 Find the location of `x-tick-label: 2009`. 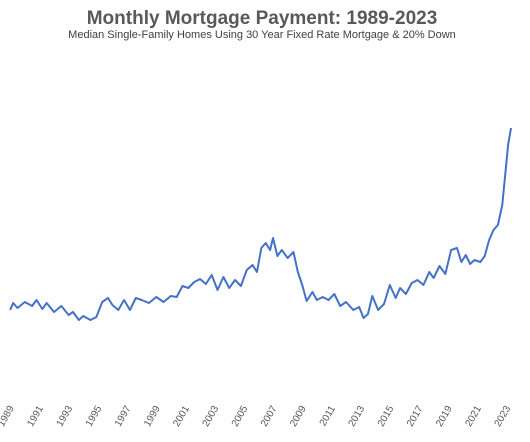

x-tick-label: 2009 is located at coordinates (298, 416).